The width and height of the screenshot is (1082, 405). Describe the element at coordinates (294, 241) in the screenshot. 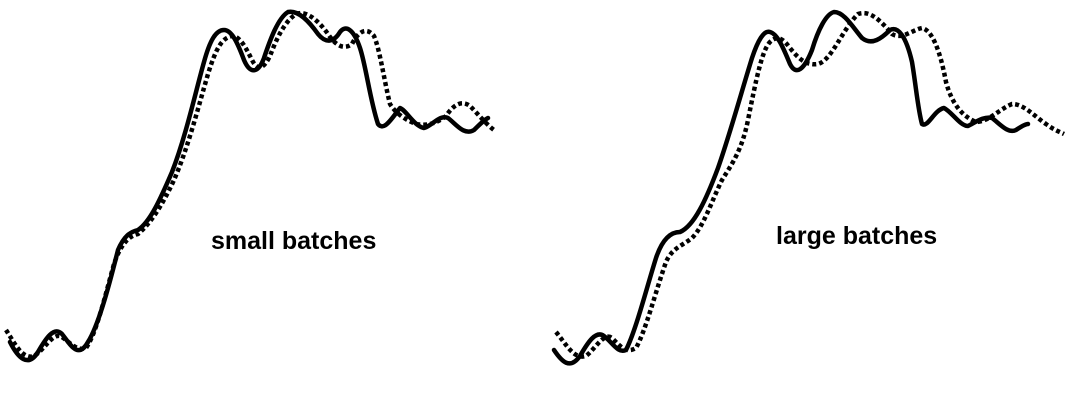

I see `label-small-batches: small batches` at that location.